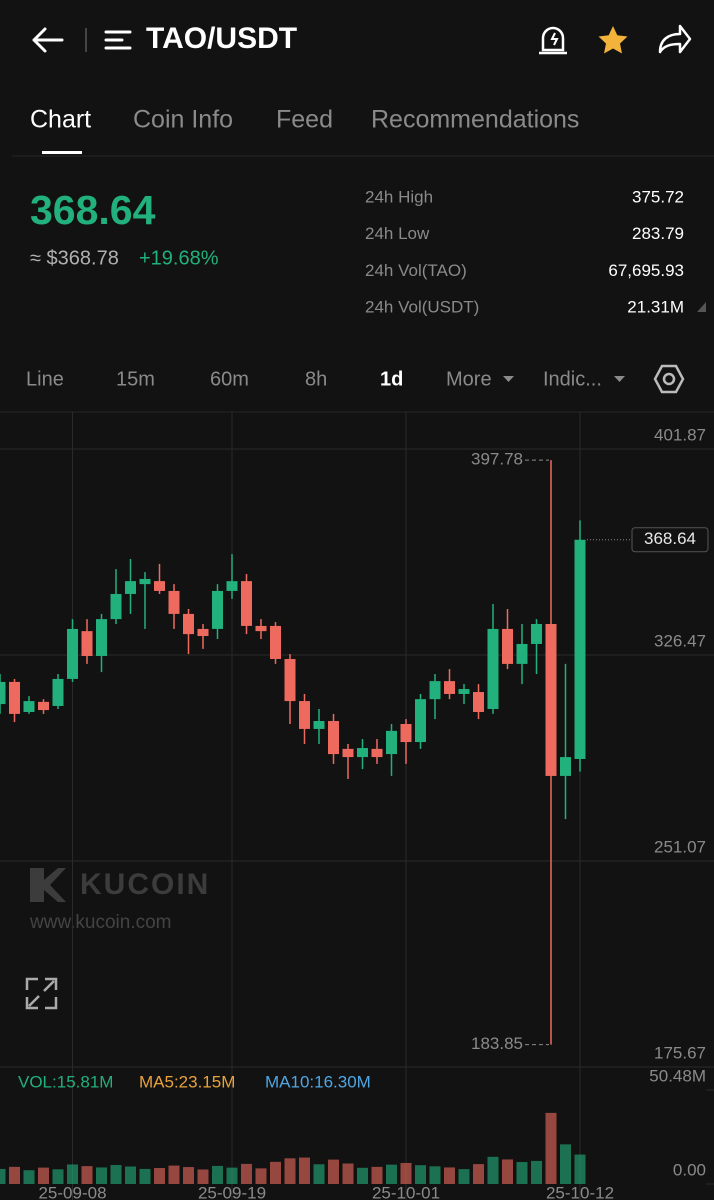  I want to click on watermark-url: www.kucoin.com, so click(100, 922).